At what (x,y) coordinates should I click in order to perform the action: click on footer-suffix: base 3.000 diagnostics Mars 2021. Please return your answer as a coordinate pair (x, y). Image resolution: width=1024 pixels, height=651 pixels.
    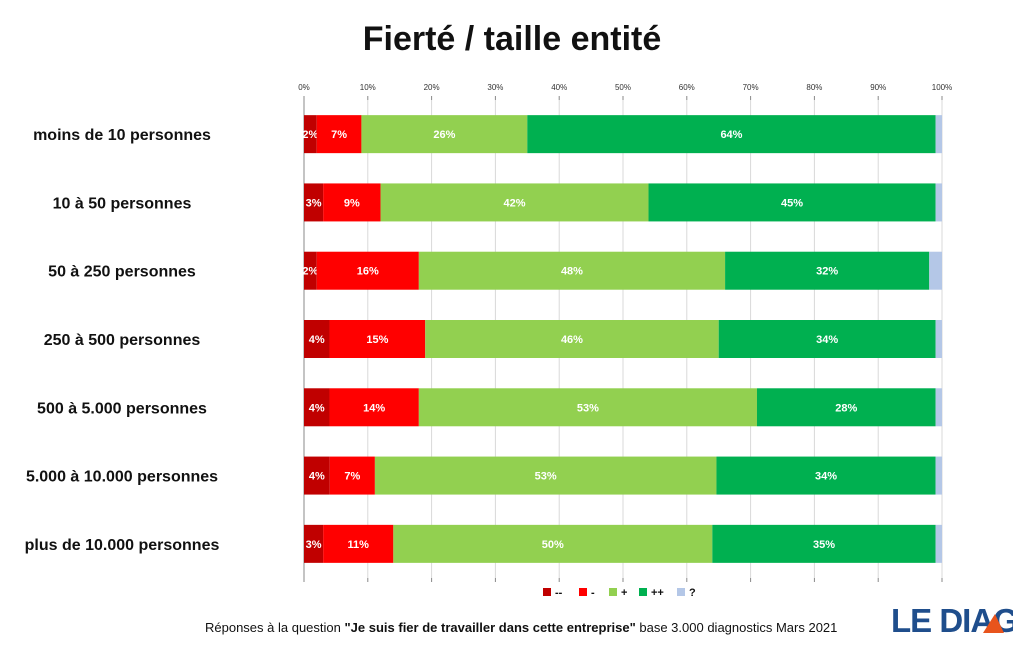
    Looking at the image, I should click on (738, 627).